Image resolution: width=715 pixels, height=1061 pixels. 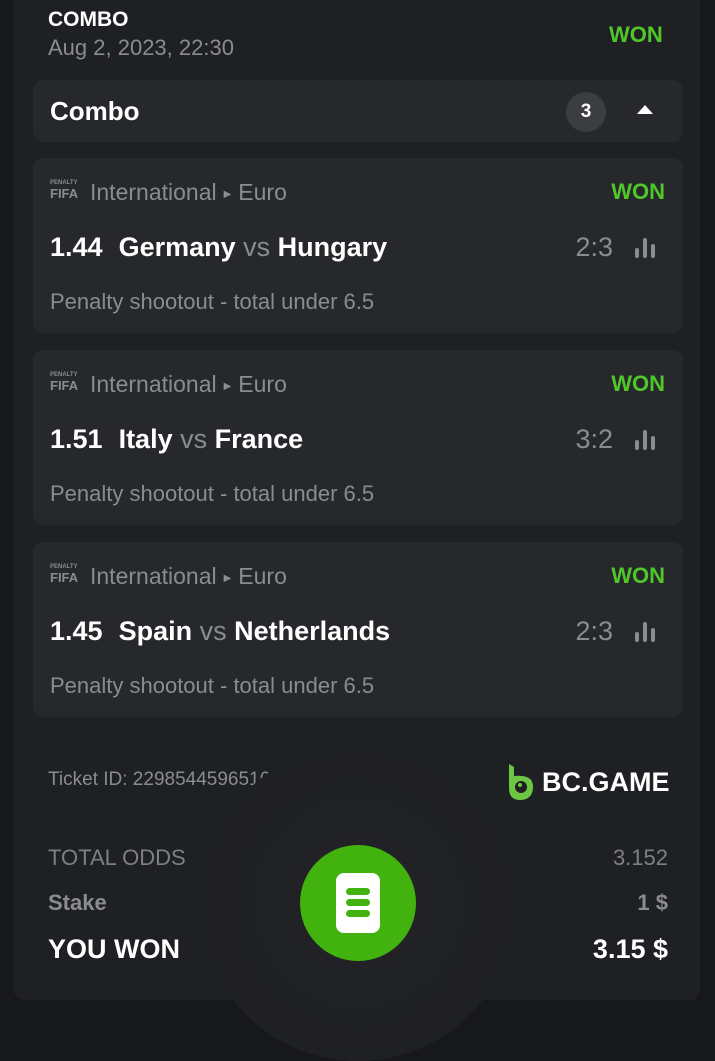 I want to click on match: 1.45 Spain vs Netherlands, so click(x=220, y=631).